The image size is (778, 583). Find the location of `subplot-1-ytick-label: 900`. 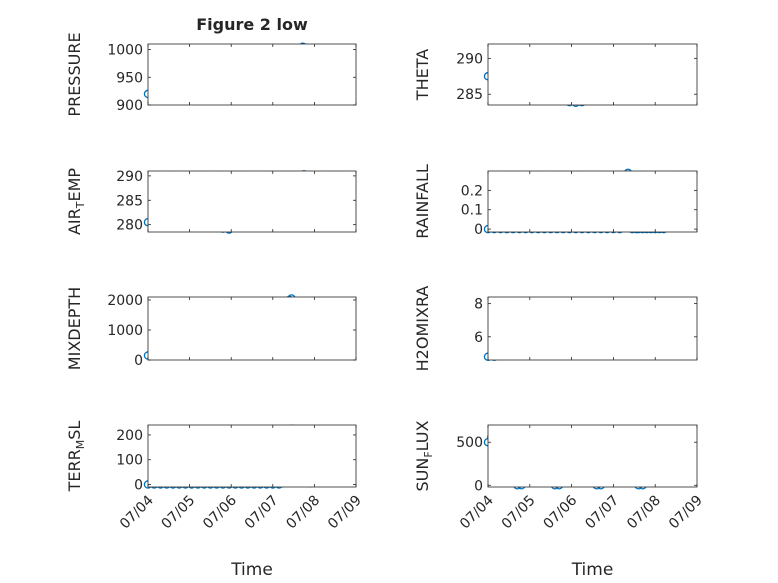

subplot-1-ytick-label: 900 is located at coordinates (129, 106).